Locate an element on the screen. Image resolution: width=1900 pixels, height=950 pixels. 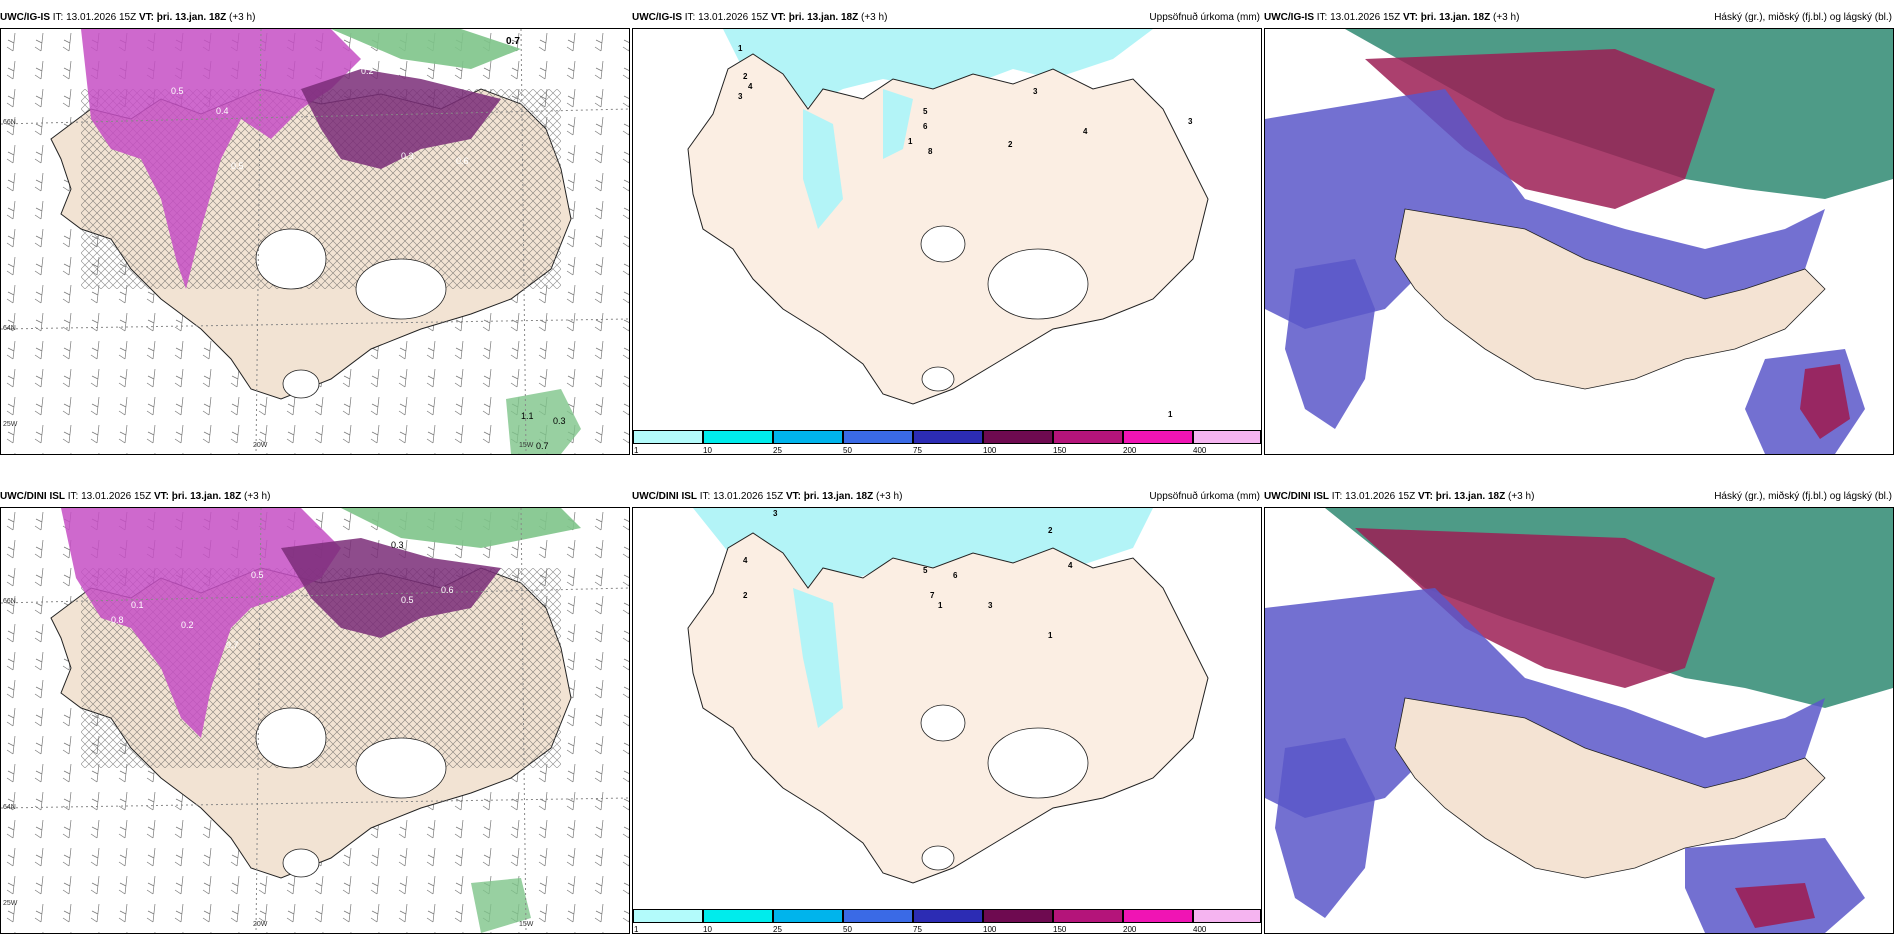
svg-text: 0.1 is located at coordinates (137, 605).